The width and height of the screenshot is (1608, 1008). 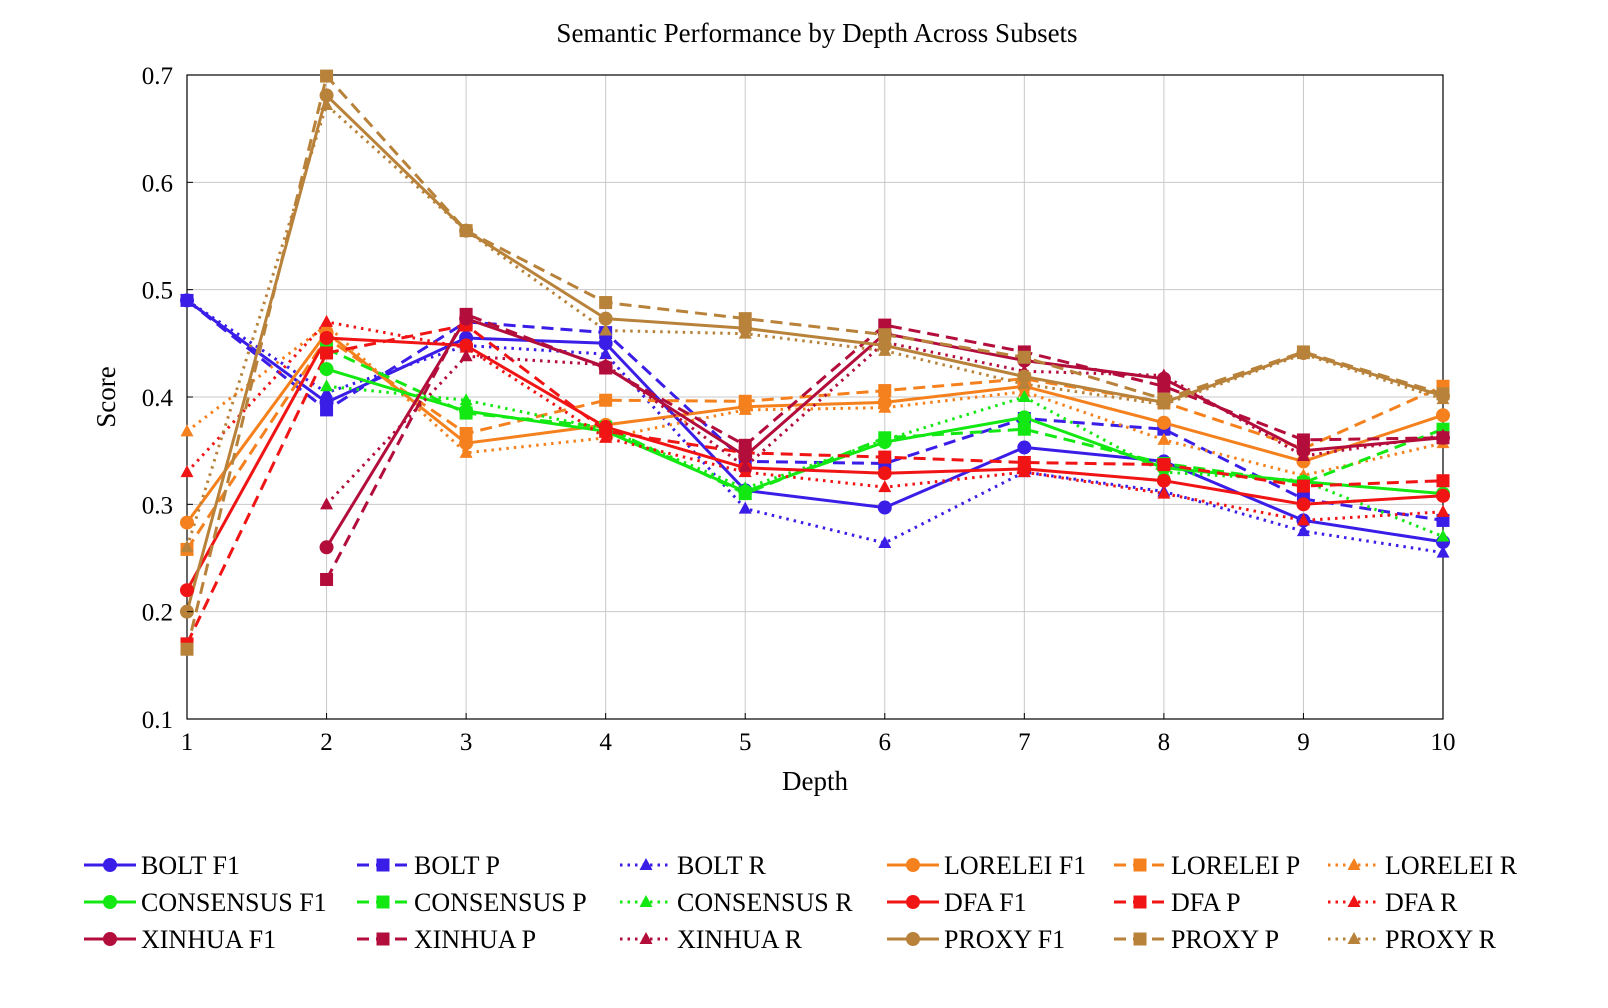 What do you see at coordinates (466, 413) in the screenshot?
I see `data-point-consensus-p` at bounding box center [466, 413].